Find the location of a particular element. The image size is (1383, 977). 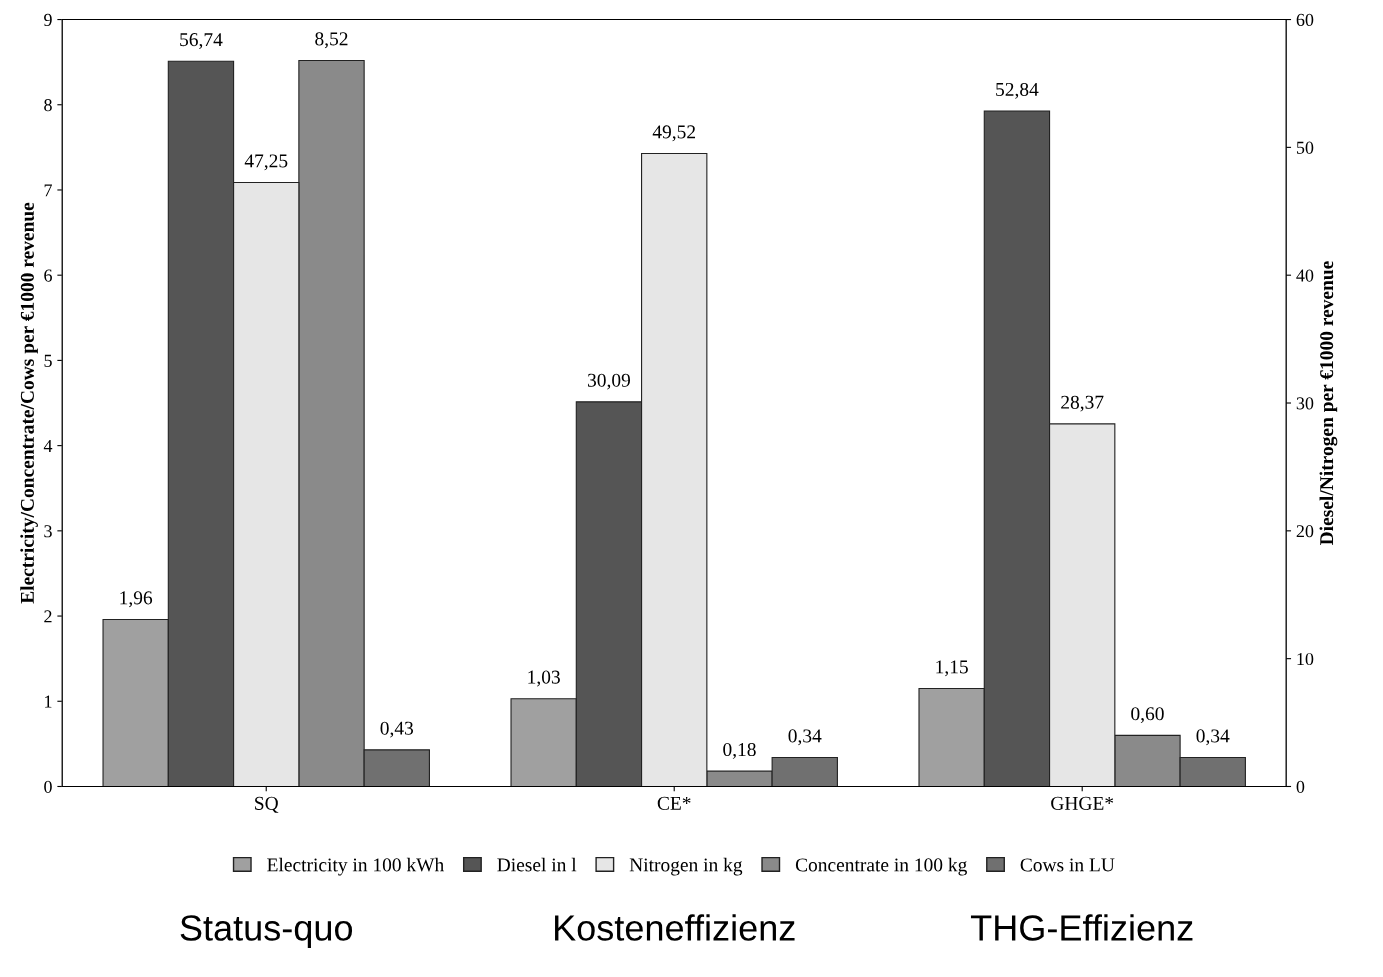

data-label: 0,43 is located at coordinates (397, 729).